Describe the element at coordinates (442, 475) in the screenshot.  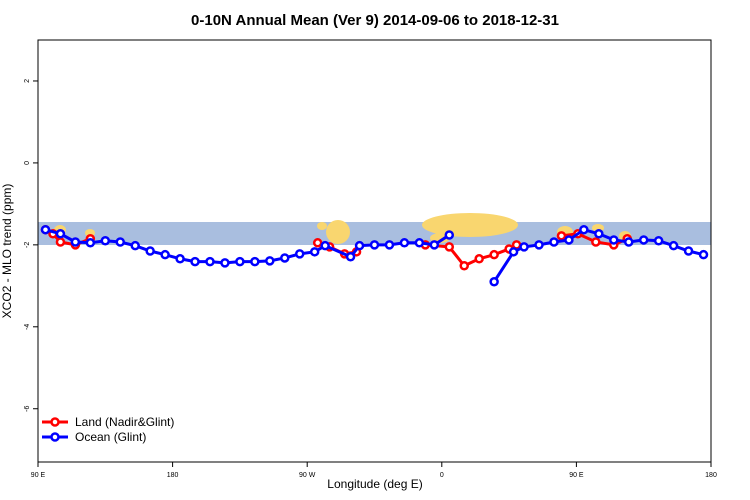
I see `x-tick-label: 0` at that location.